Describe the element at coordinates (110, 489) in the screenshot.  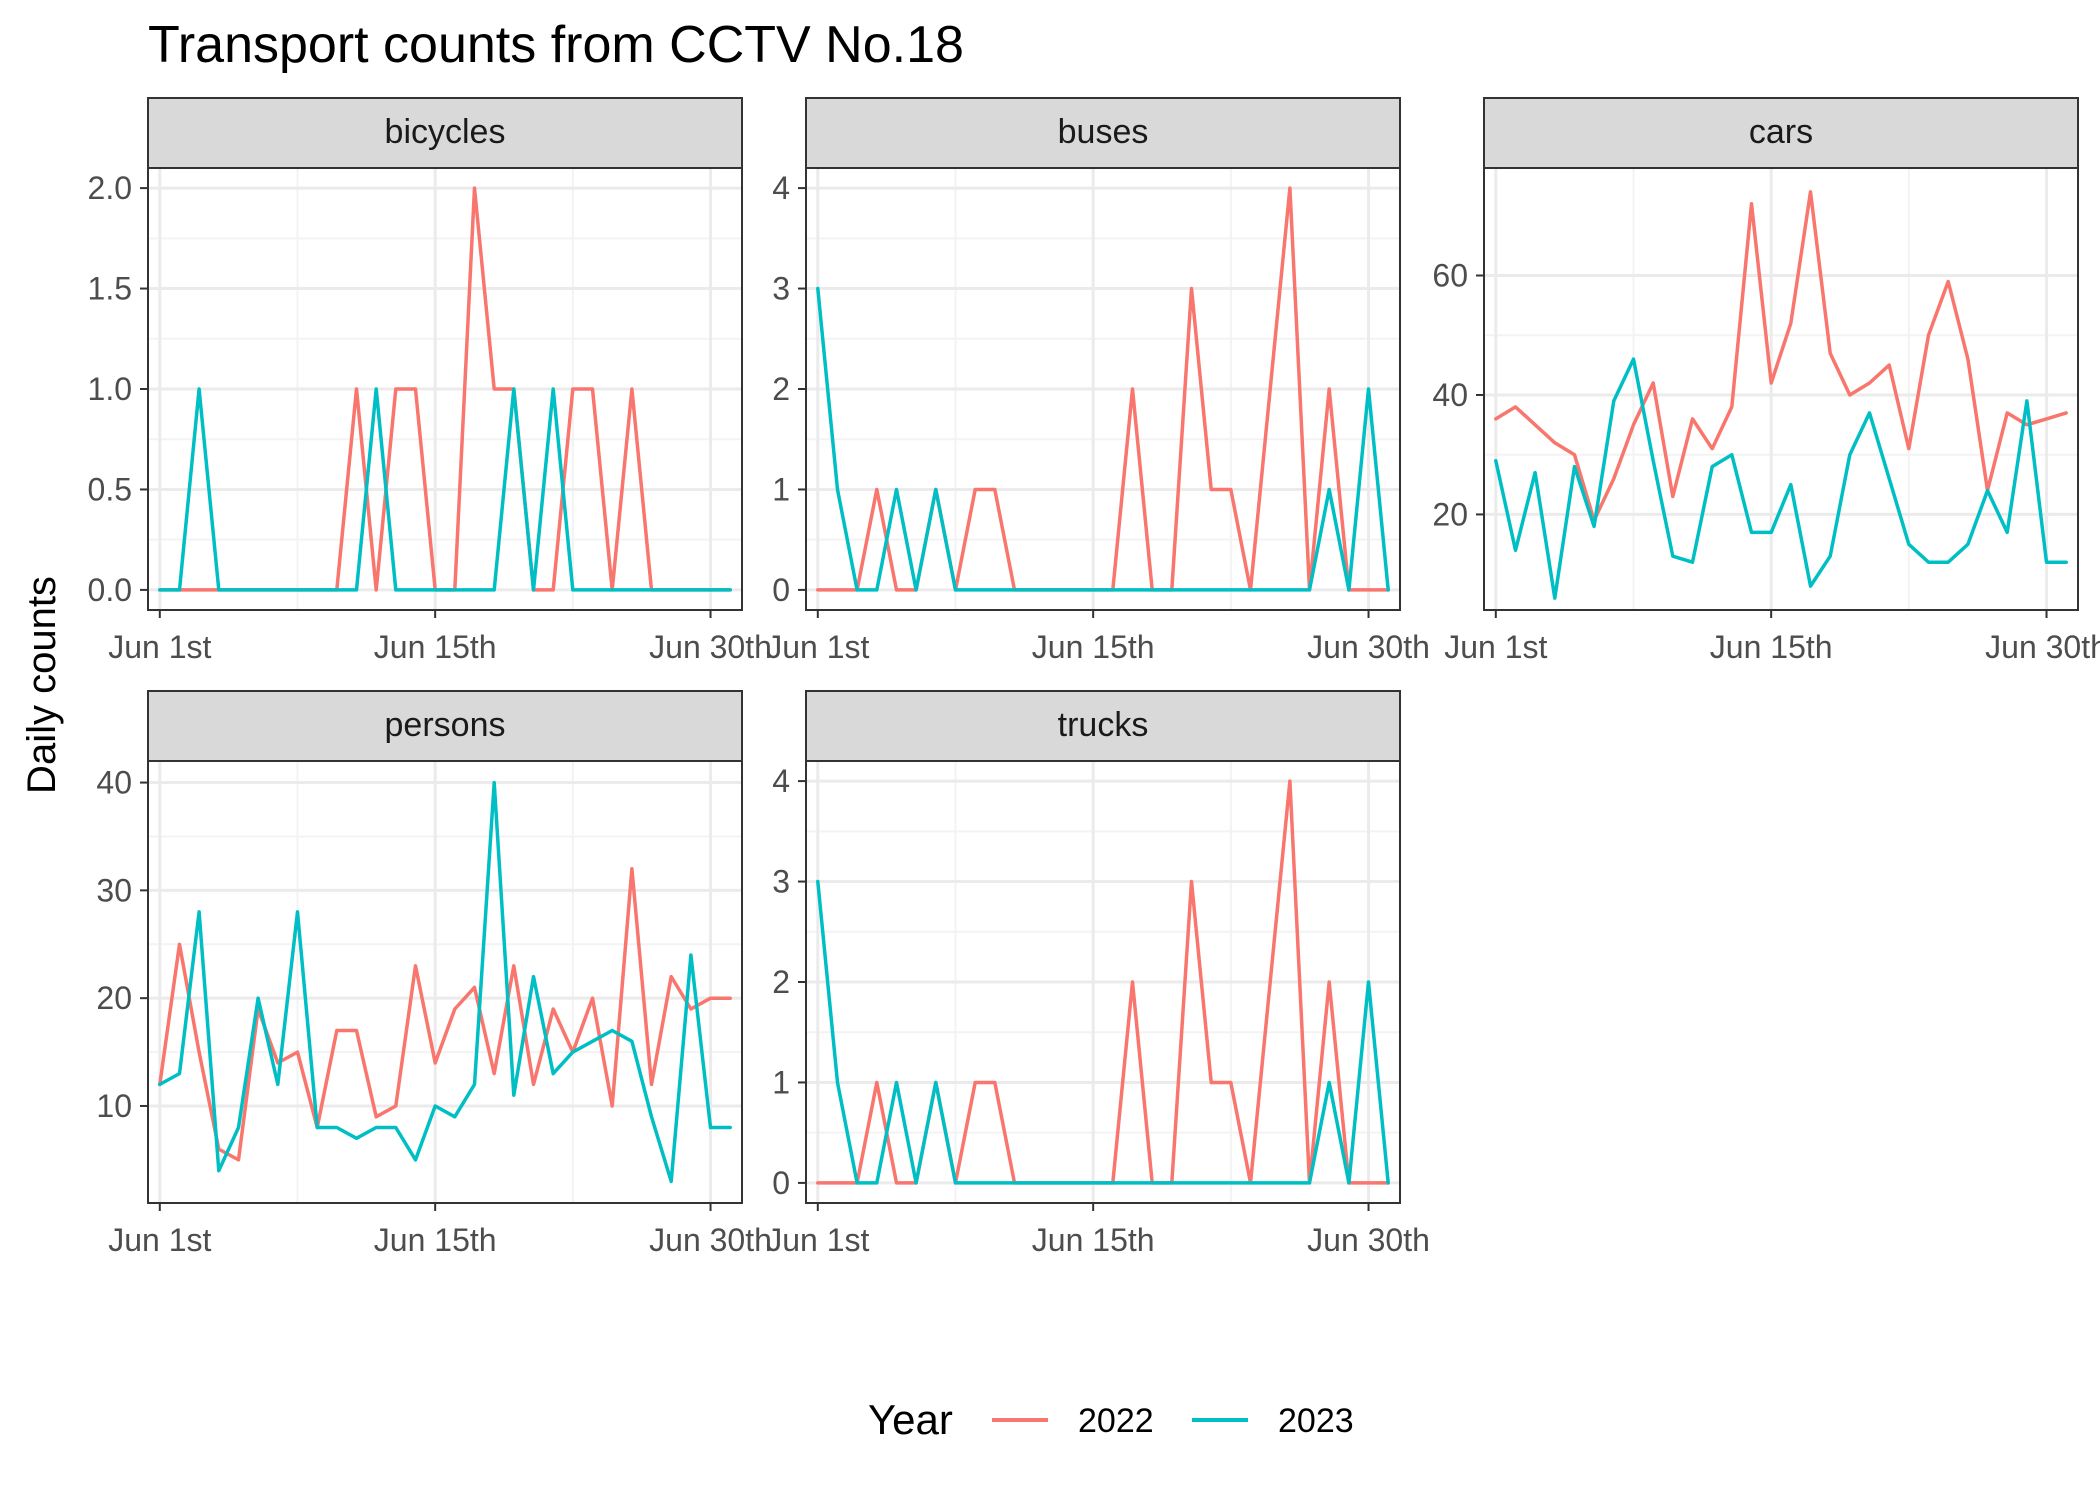
I see `y-tick-label: 0.5` at that location.